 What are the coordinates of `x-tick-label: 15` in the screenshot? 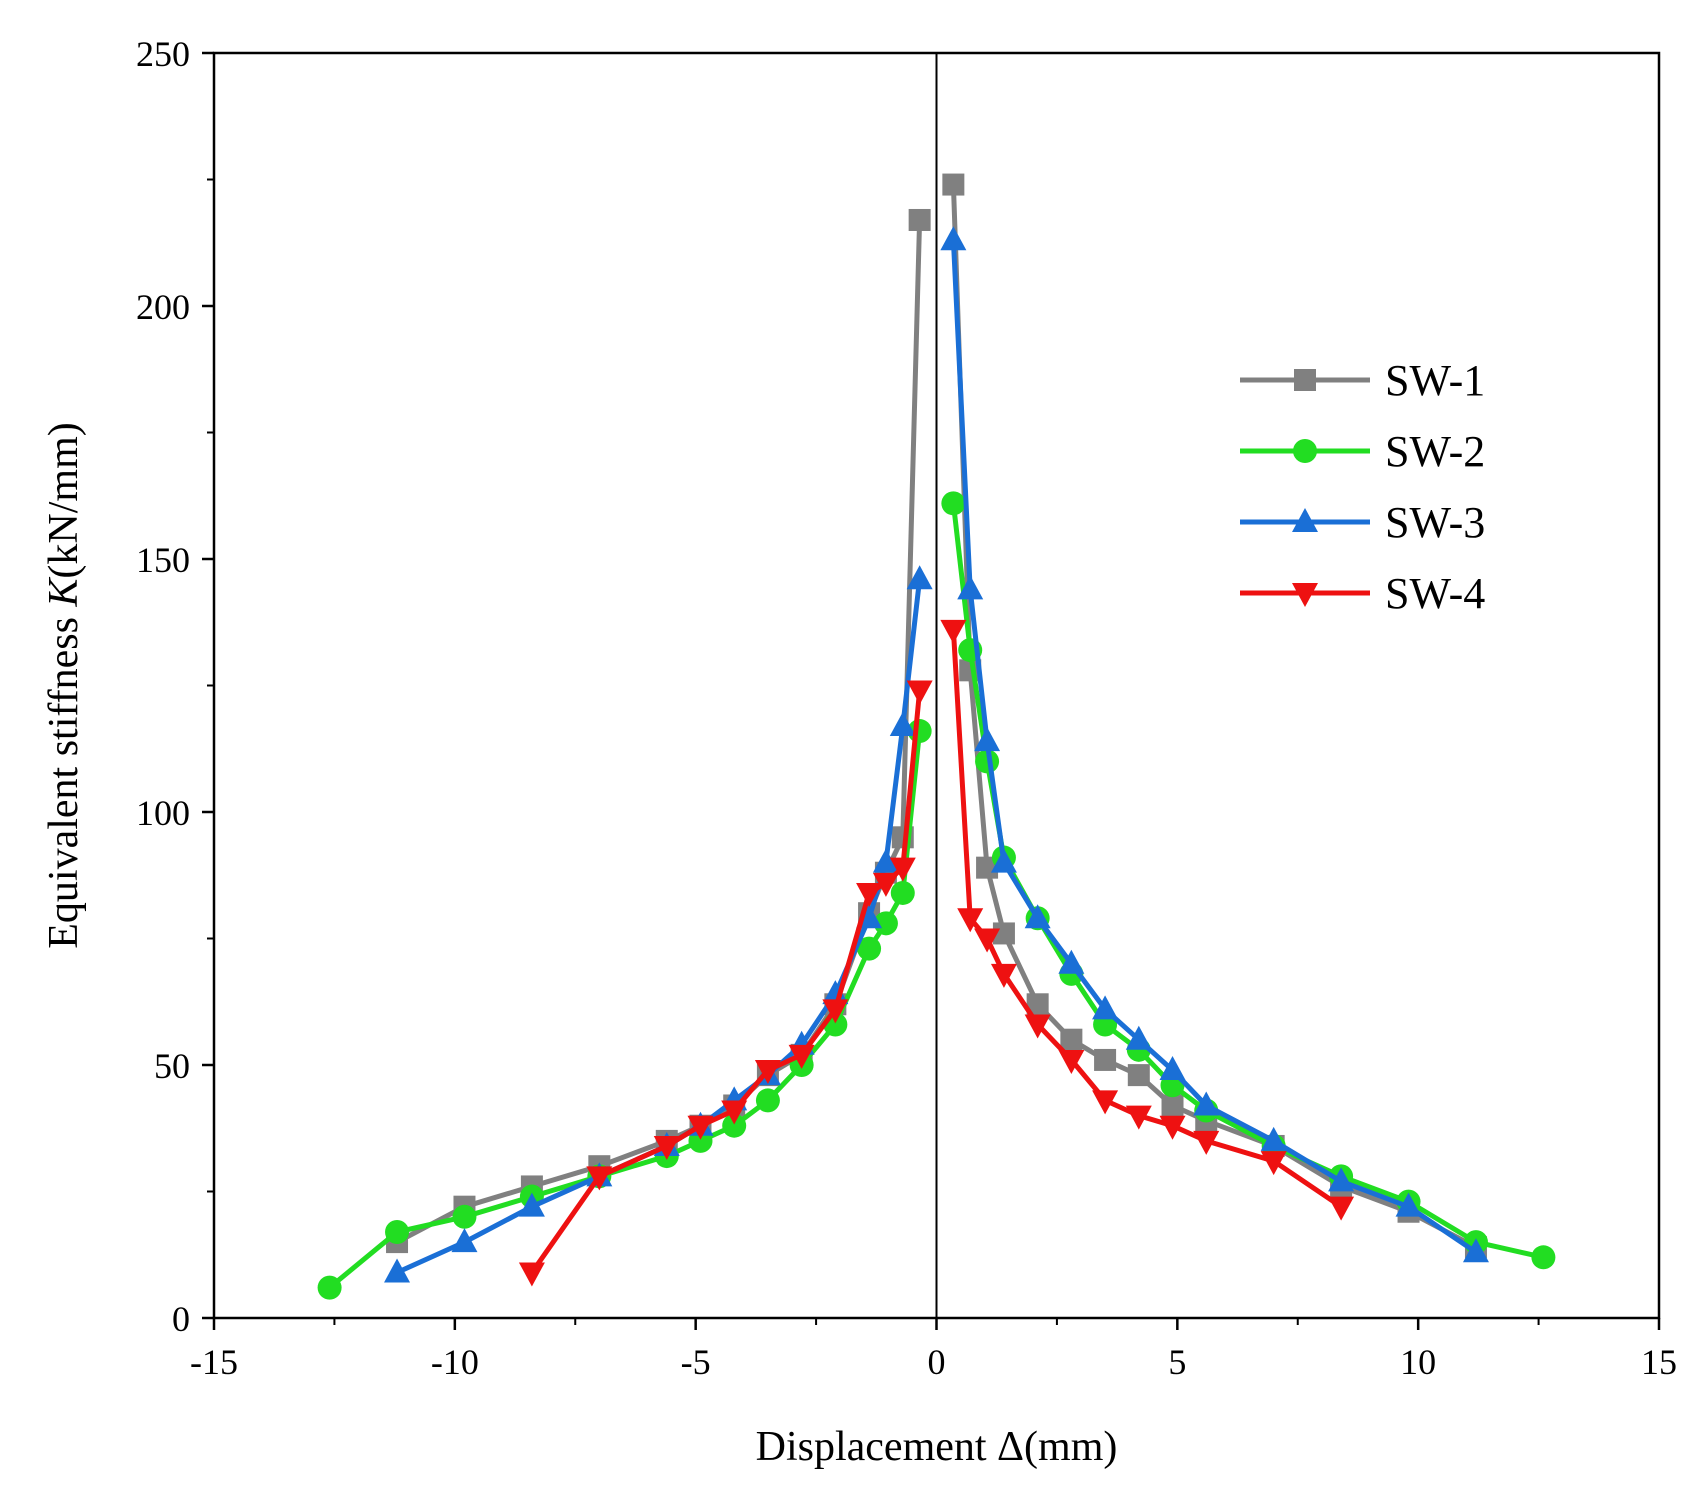 It's located at (1659, 1362).